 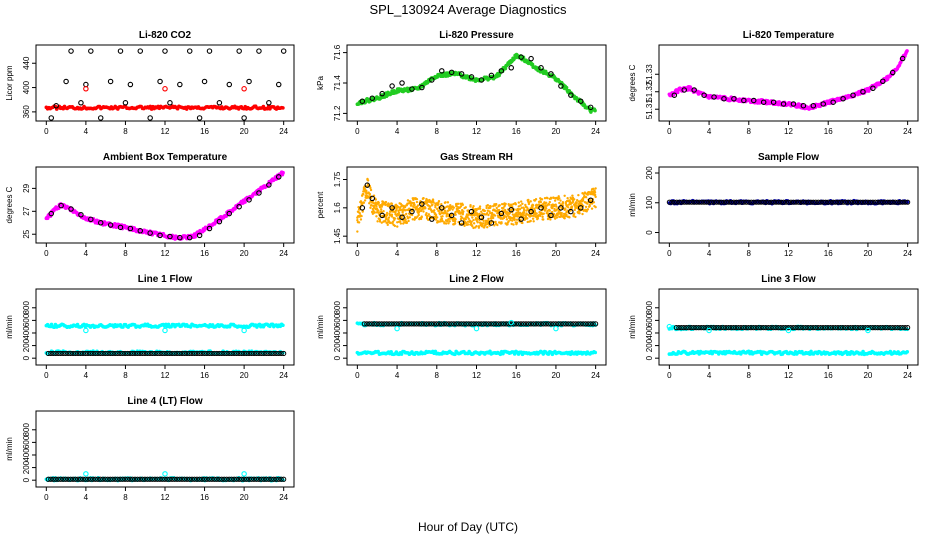 I want to click on series-ambient-dense, so click(x=164, y=205).